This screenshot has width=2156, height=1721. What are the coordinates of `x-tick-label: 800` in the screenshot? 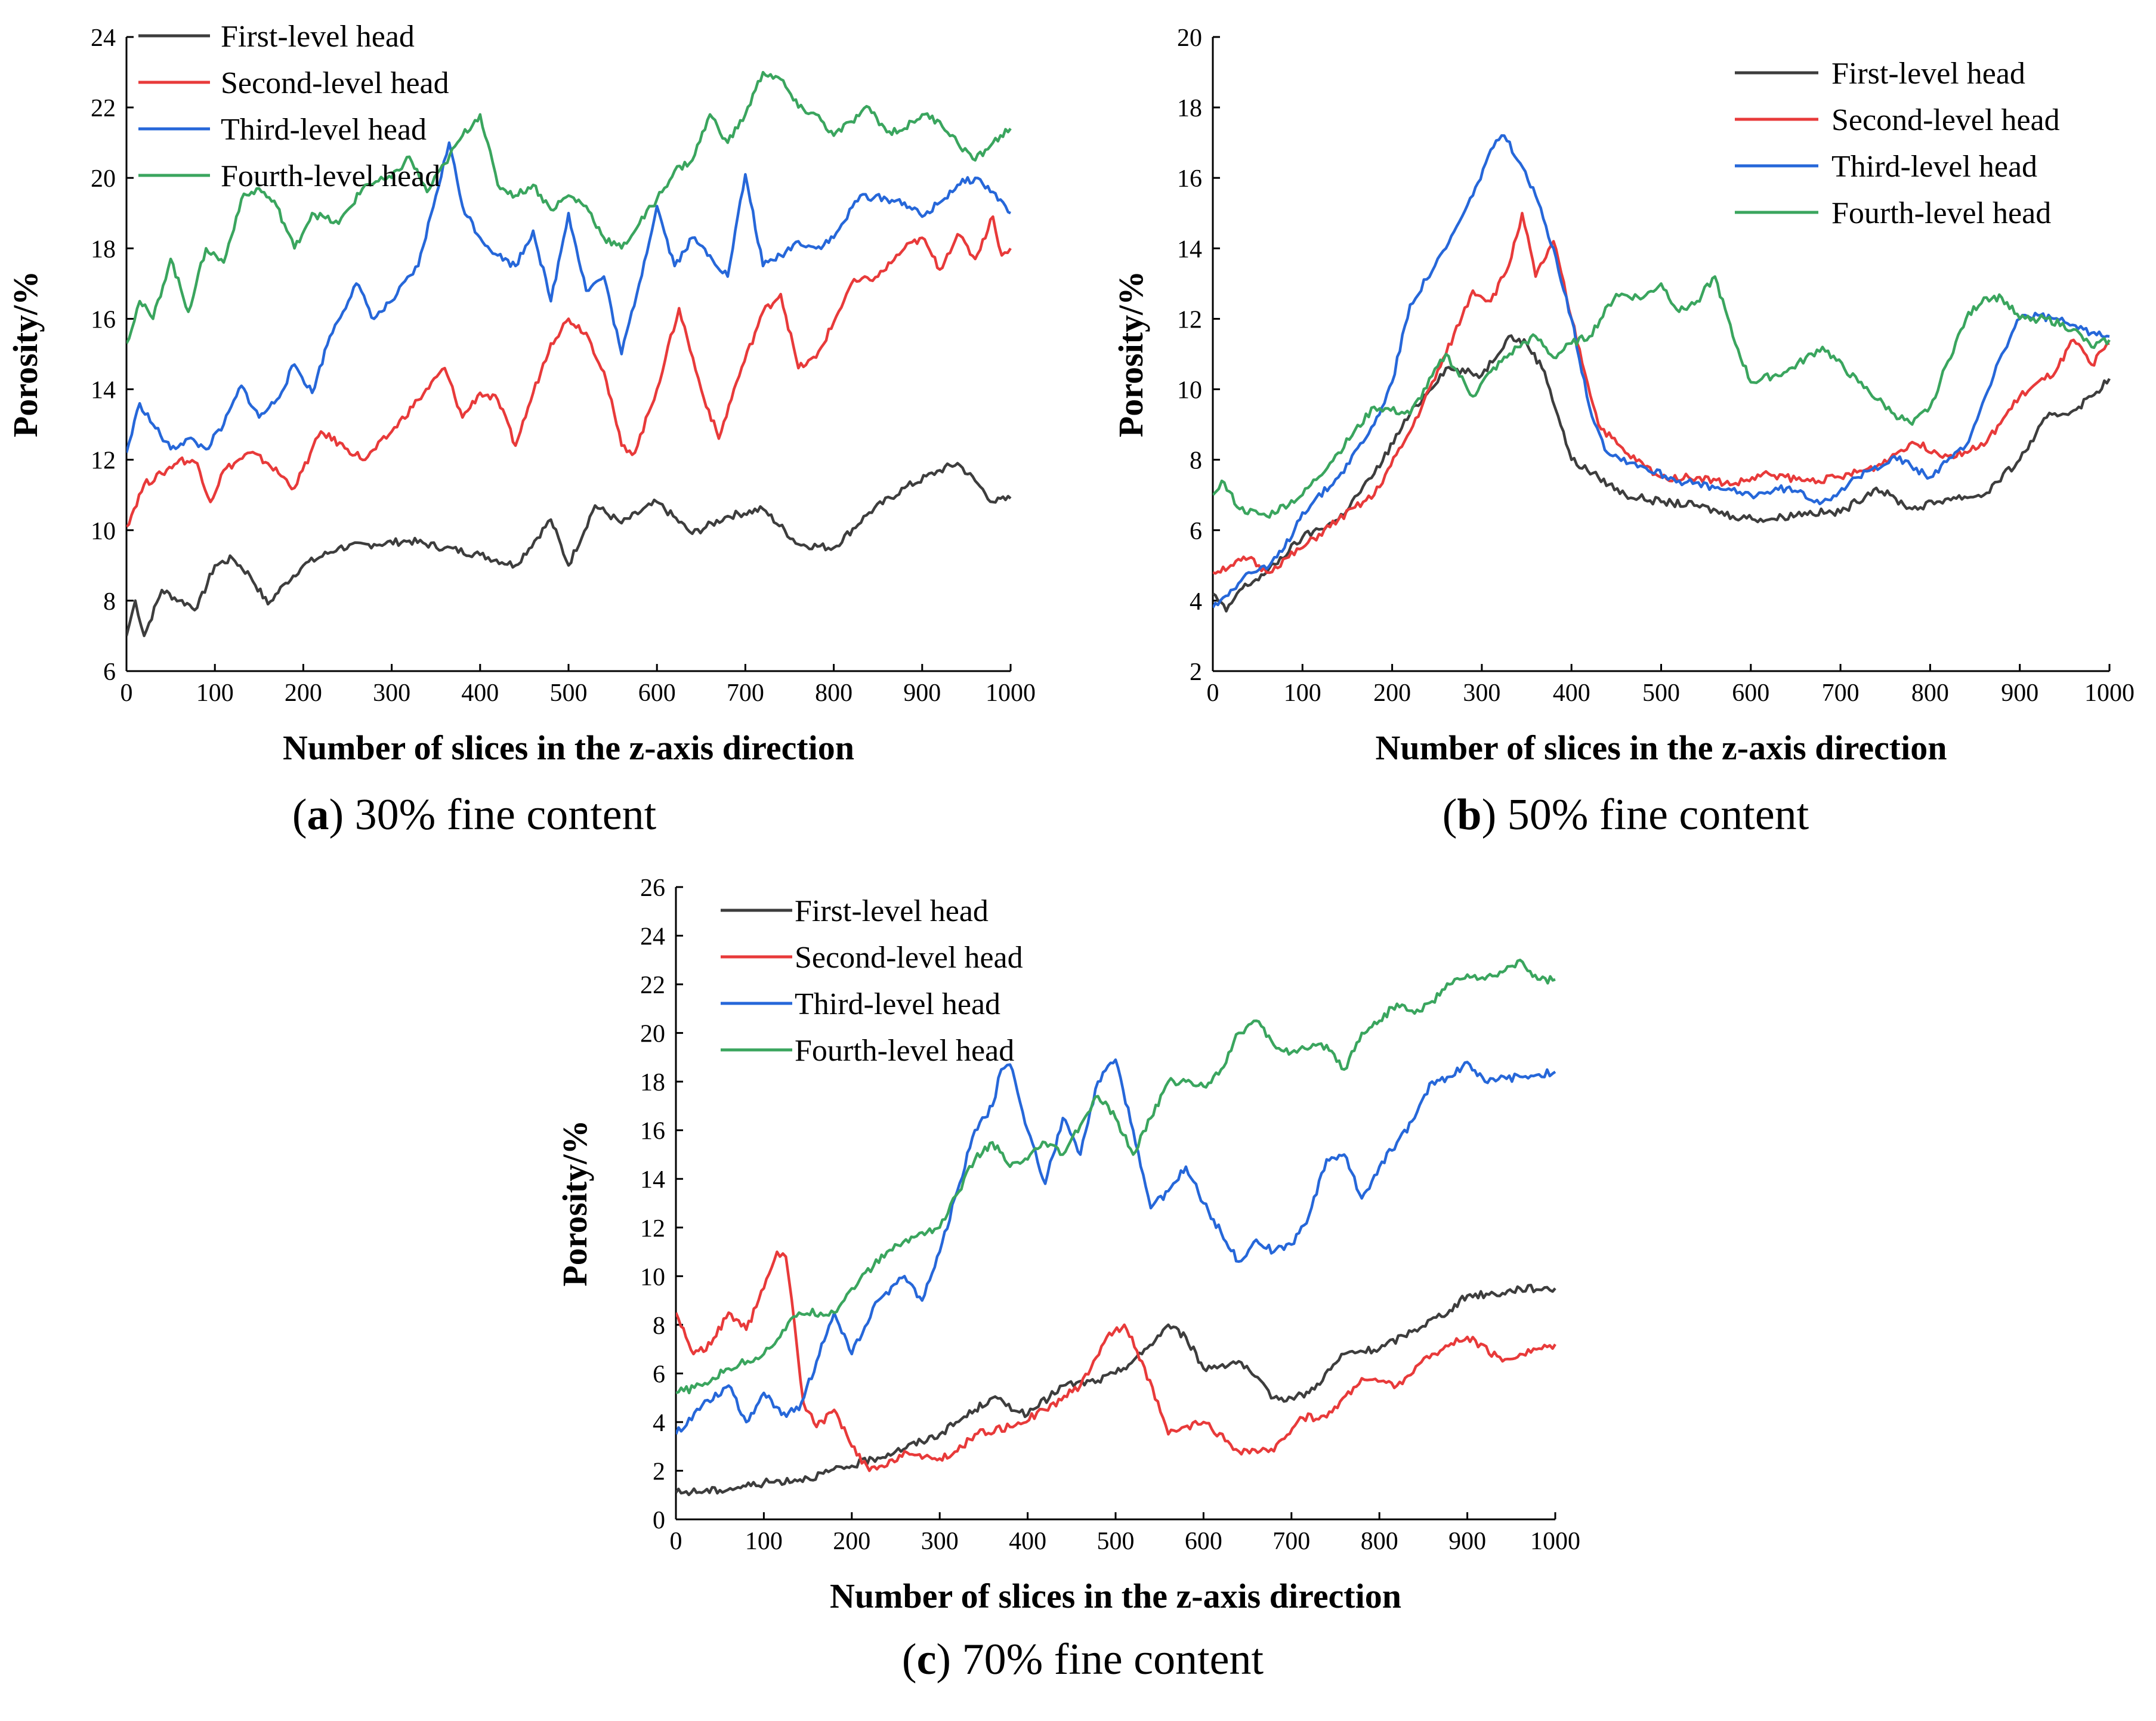 It's located at (833, 693).